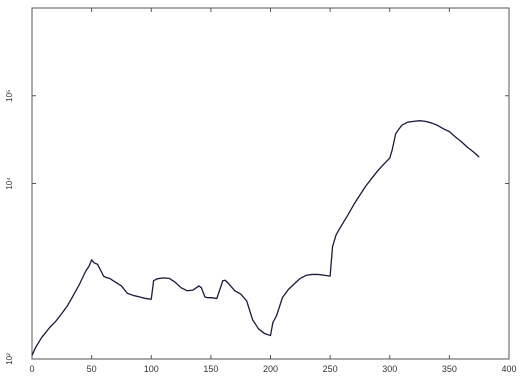 Image resolution: width=521 pixels, height=381 pixels. I want to click on x-tick-label: 0, so click(31, 369).